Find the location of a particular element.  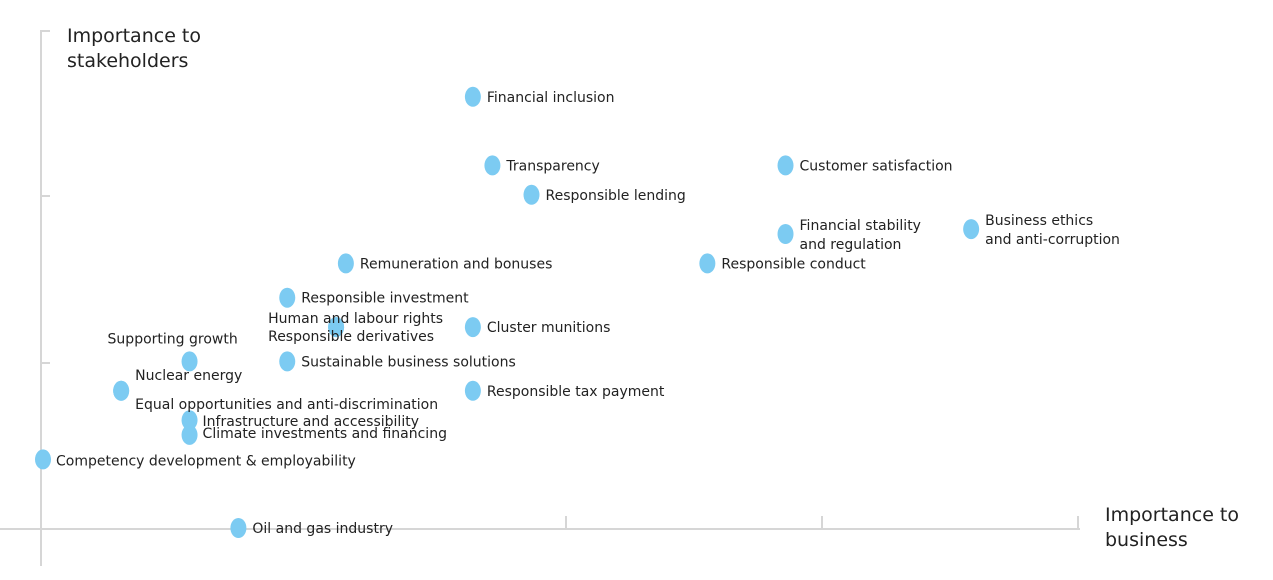

point-label: Financial inclusion is located at coordinates (551, 98).